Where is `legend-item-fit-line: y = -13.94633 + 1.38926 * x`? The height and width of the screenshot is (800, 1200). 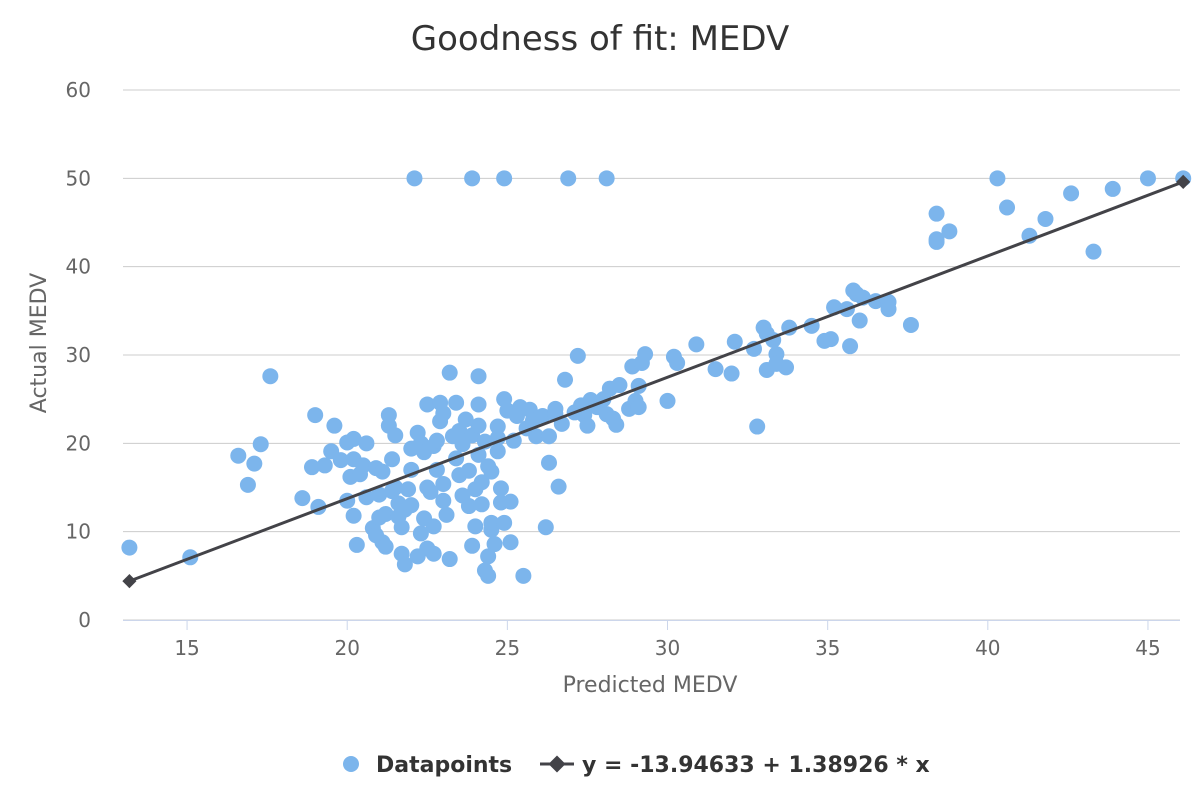
legend-item-fit-line: y = -13.94633 + 1.38926 * x is located at coordinates (735, 765).